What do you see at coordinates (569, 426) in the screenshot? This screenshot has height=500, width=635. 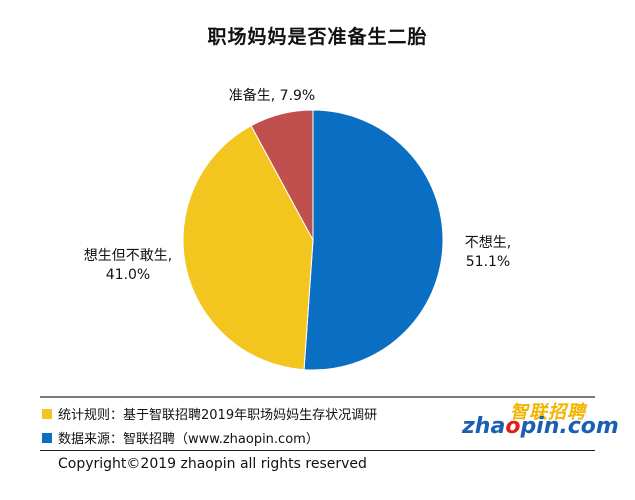 I see `logo-english-suffix: pin.com` at bounding box center [569, 426].